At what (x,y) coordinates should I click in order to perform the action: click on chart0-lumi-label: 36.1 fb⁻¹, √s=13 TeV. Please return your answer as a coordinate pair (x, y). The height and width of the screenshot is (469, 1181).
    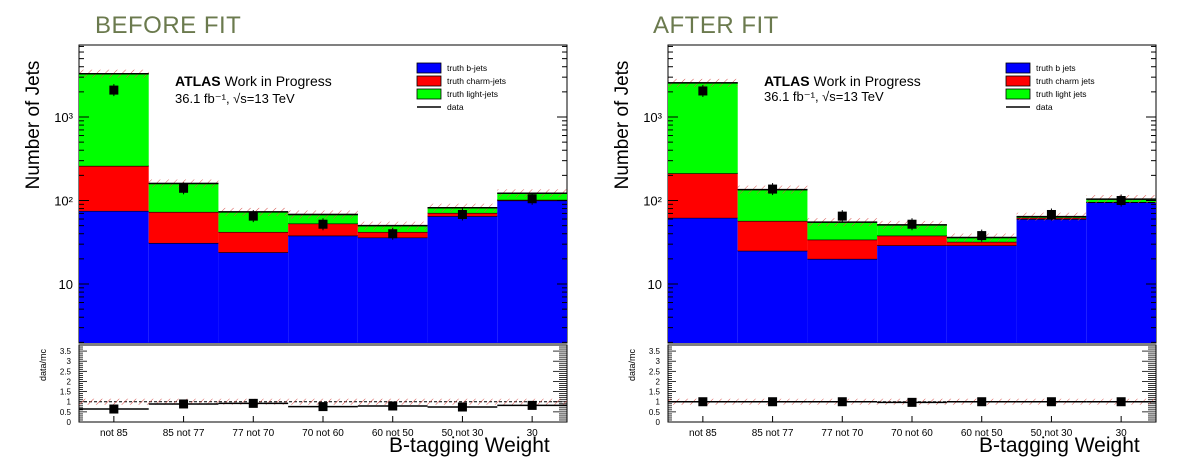
    Looking at the image, I should click on (235, 98).